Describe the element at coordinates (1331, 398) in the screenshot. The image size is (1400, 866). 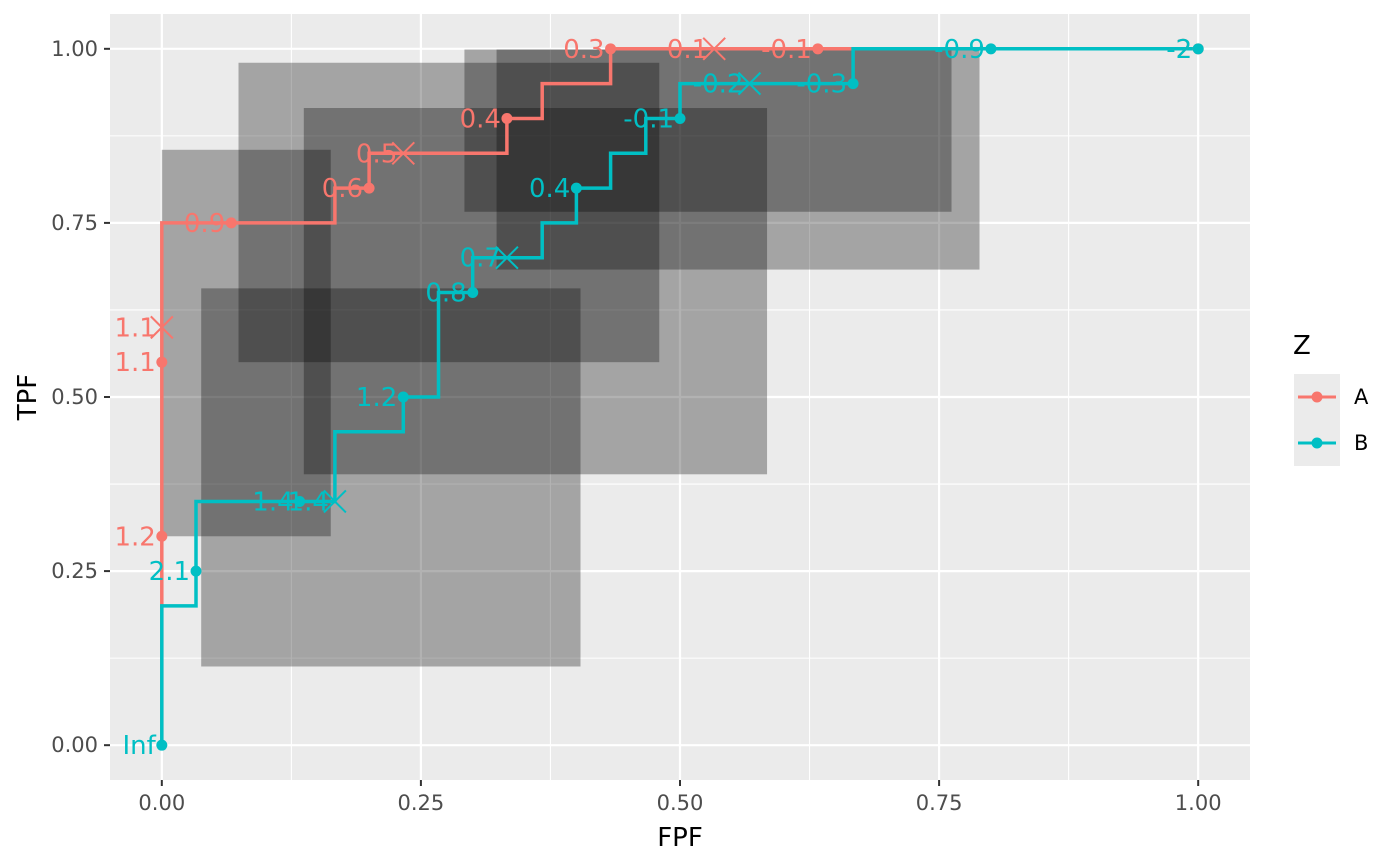
I see `legend: Z A B` at that location.